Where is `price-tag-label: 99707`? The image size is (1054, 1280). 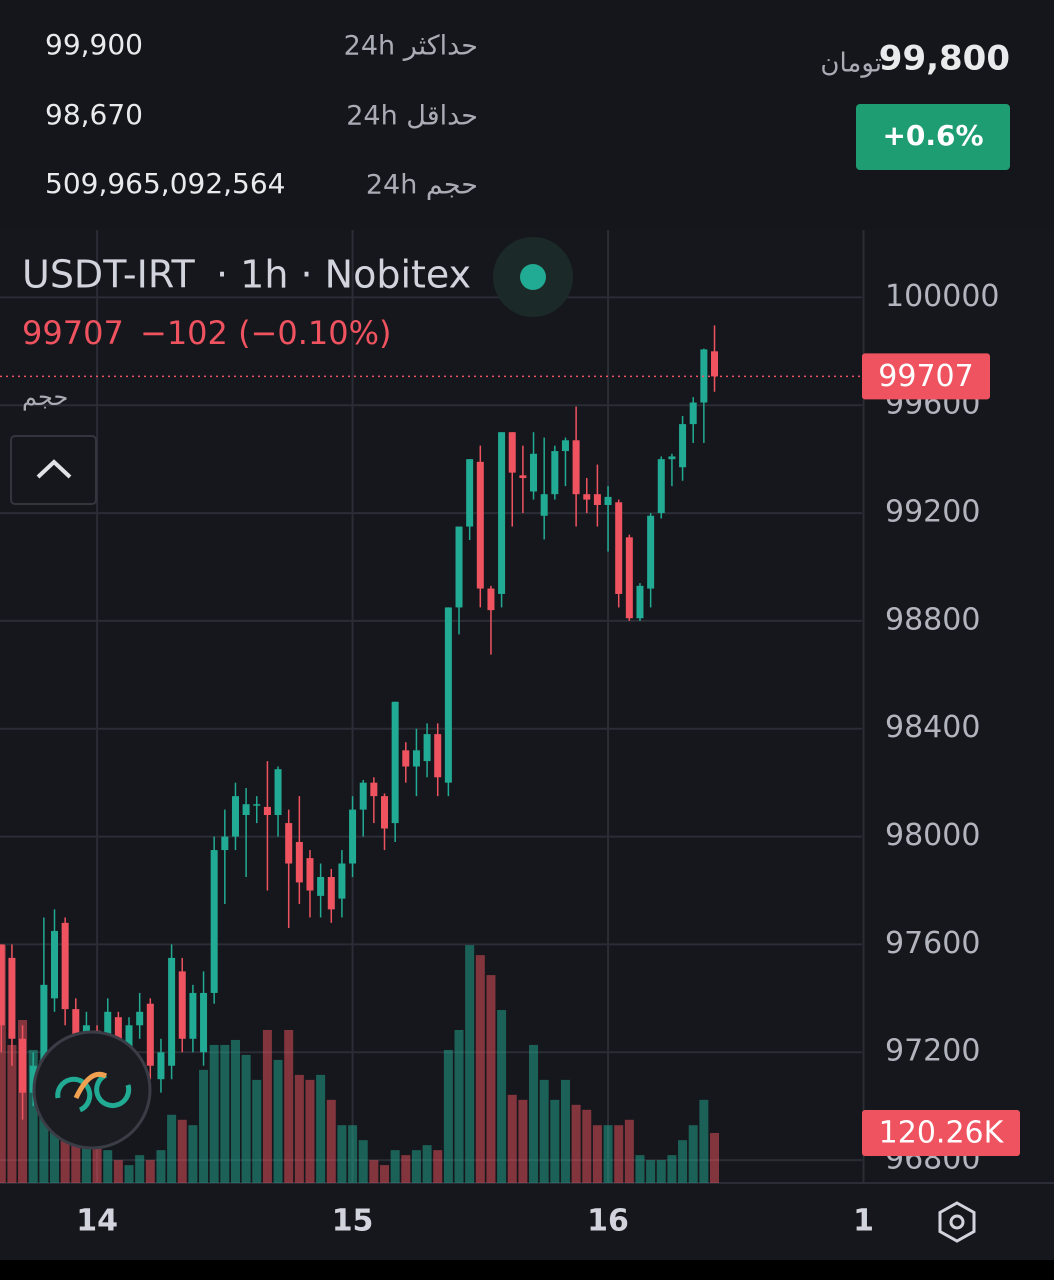
price-tag-label: 99707 is located at coordinates (925, 376).